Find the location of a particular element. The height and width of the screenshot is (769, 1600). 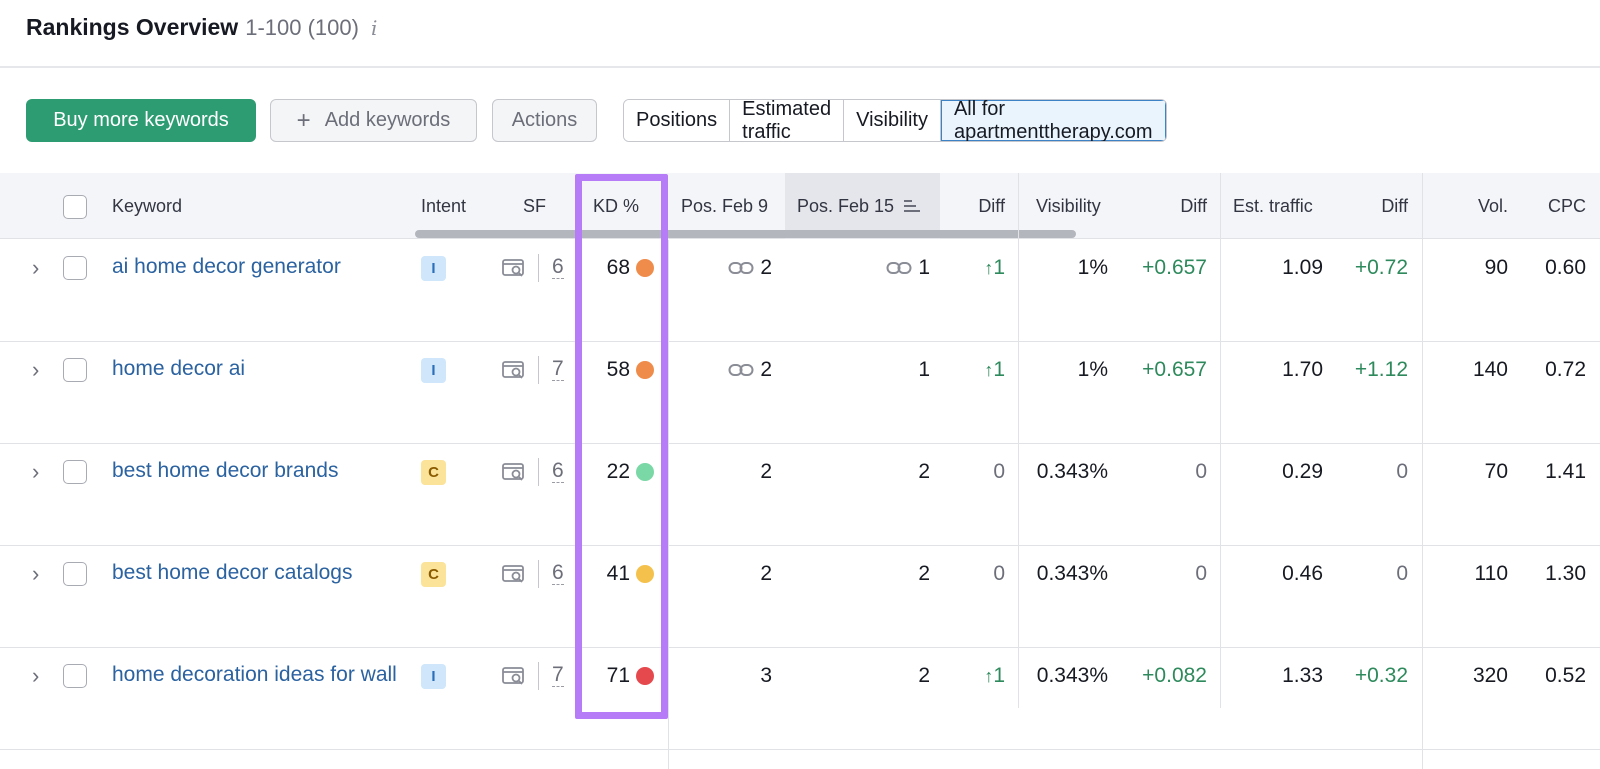

visibility-value: 0.343% is located at coordinates (1072, 471).